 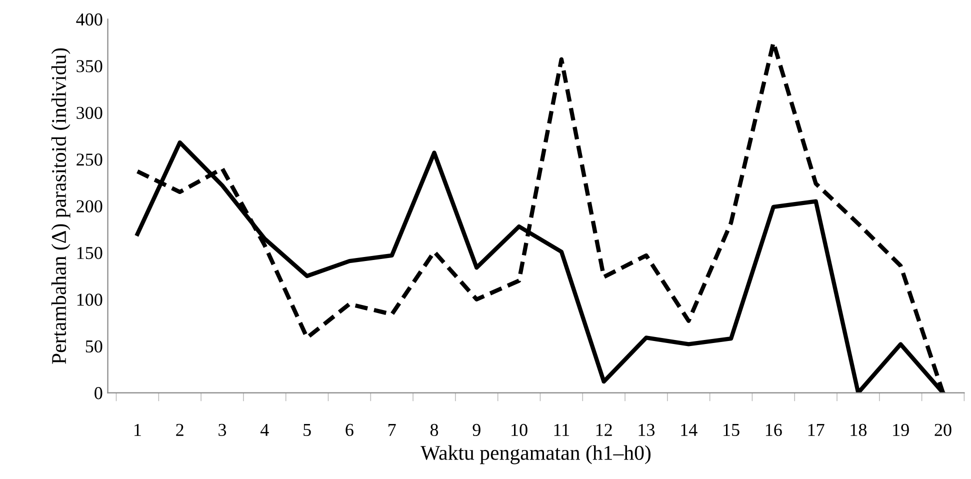 What do you see at coordinates (434, 430) in the screenshot?
I see `x-tick-label: 8` at bounding box center [434, 430].